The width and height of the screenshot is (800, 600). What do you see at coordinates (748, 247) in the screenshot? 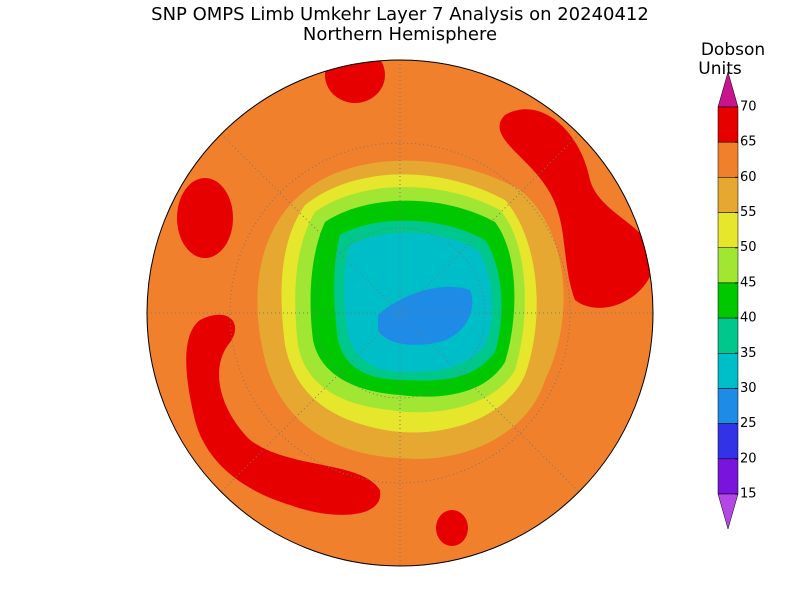
I see `colorbar-tick-label: 50` at bounding box center [748, 247].